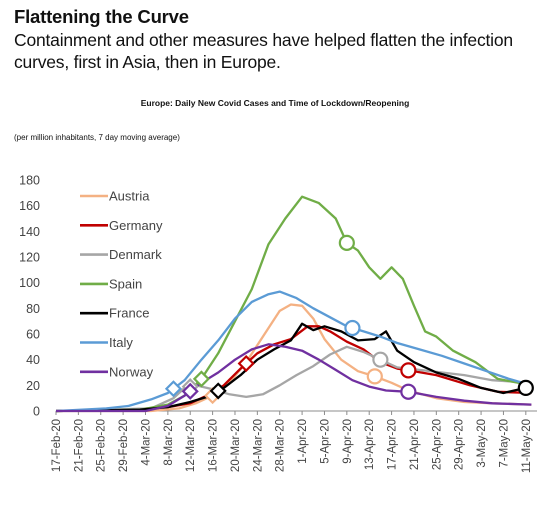 This screenshot has width=550, height=514. Describe the element at coordinates (415, 444) in the screenshot. I see `x-tick-label: 21-Apr-20` at that location.